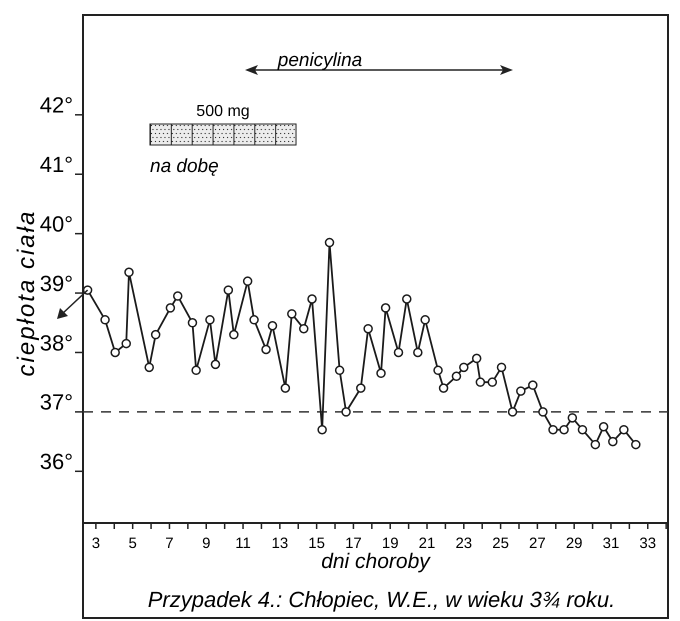 This screenshot has height=621, width=680. Describe the element at coordinates (206, 543) in the screenshot. I see `x-tick-label: 9` at that location.